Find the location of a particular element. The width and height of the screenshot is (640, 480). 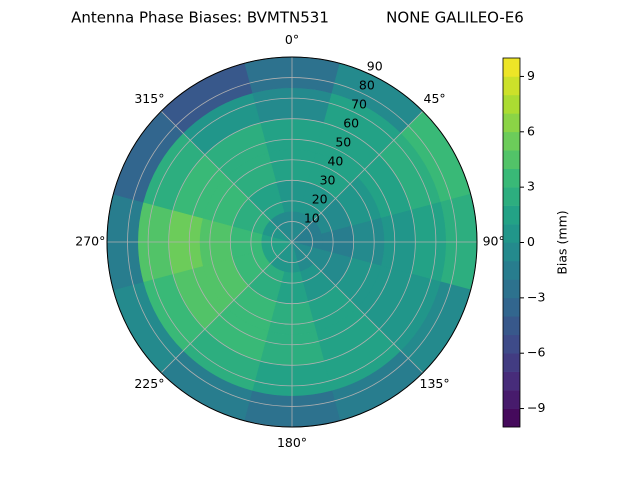

r-tick-label: 80 is located at coordinates (367, 85).